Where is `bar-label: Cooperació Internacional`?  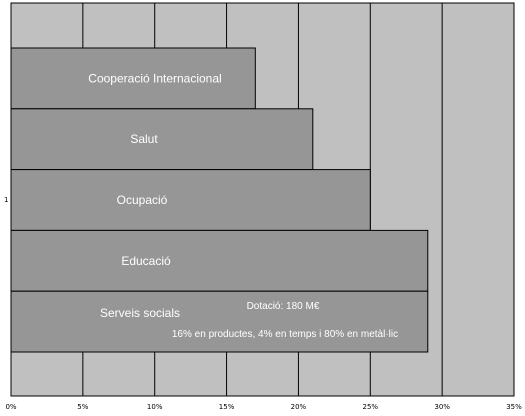
bar-label: Cooperació Internacional is located at coordinates (154, 78).